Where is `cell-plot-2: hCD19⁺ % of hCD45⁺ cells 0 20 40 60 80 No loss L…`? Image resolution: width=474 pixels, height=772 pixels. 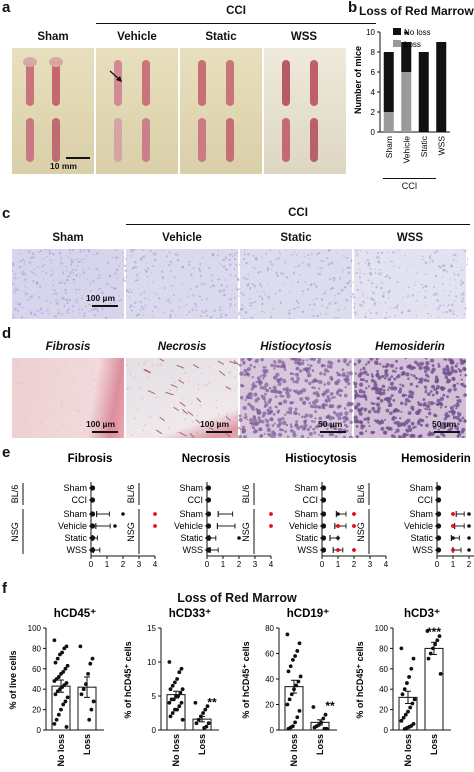 cell-plot-2: hCD19⁺ % of hCD45⁺ cells 0 20 40 60 80 No loss L… is located at coordinates (289, 687).